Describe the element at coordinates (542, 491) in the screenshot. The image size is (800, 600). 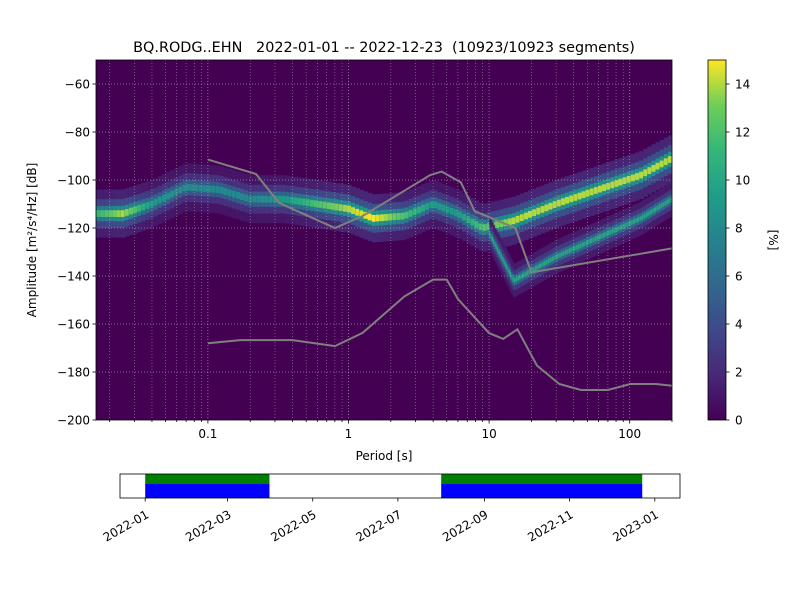
I see `timeline-data-segment` at that location.